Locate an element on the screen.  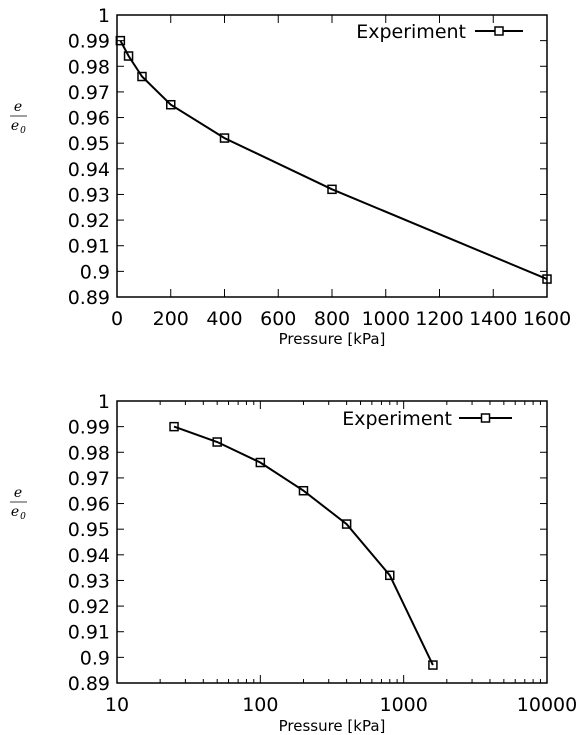
x-tick-label: 600 is located at coordinates (278, 319).